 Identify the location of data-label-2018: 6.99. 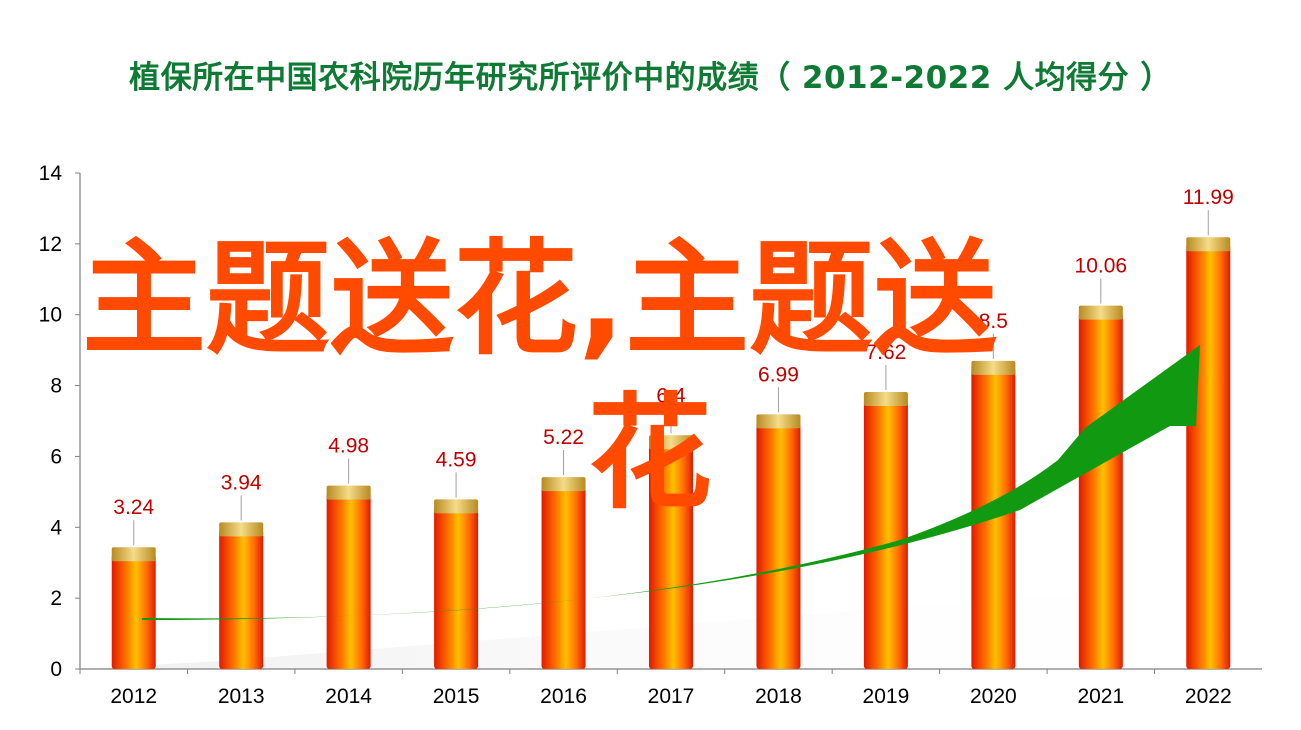
(778, 374).